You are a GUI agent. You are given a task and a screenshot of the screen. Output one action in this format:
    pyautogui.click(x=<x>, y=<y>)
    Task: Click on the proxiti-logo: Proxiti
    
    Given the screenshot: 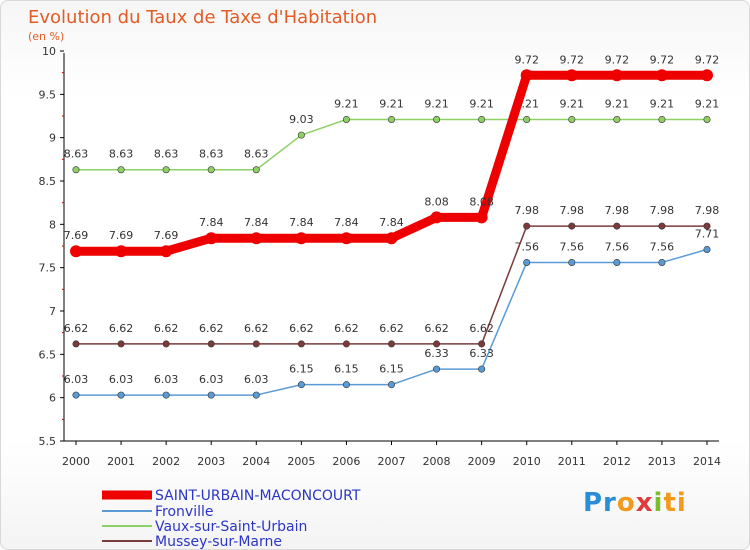 What is the action you would take?
    pyautogui.click(x=635, y=503)
    